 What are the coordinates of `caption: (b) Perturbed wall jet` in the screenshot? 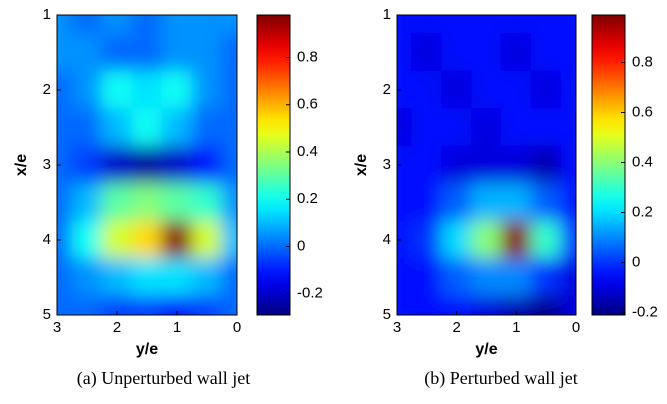 It's located at (500, 378).